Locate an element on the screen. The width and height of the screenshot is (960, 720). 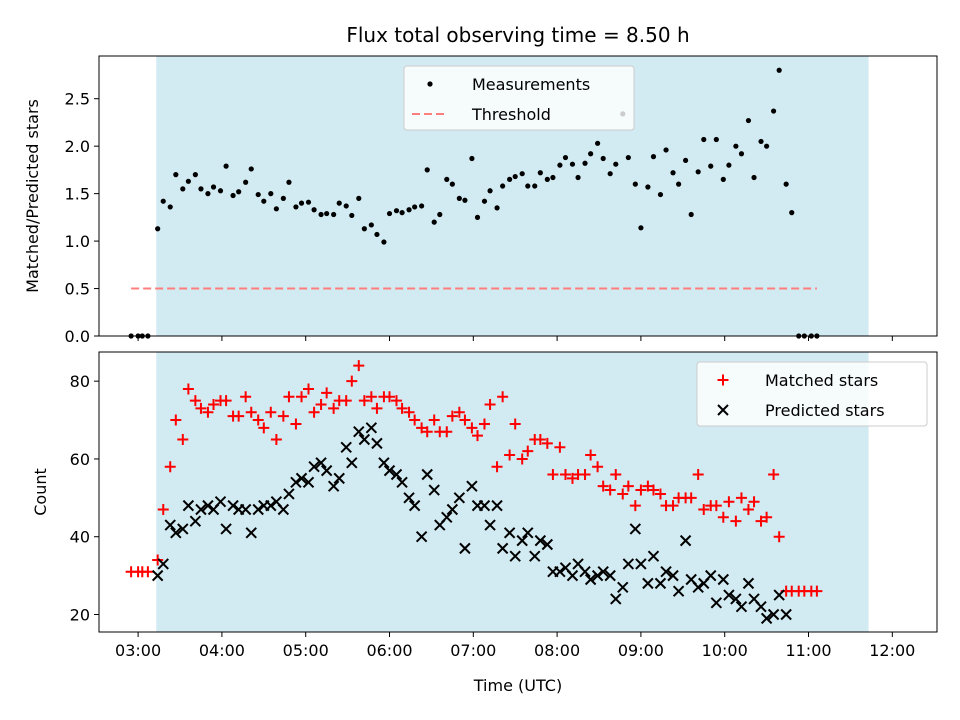
y-tick-label: 1.5 is located at coordinates (77, 194).